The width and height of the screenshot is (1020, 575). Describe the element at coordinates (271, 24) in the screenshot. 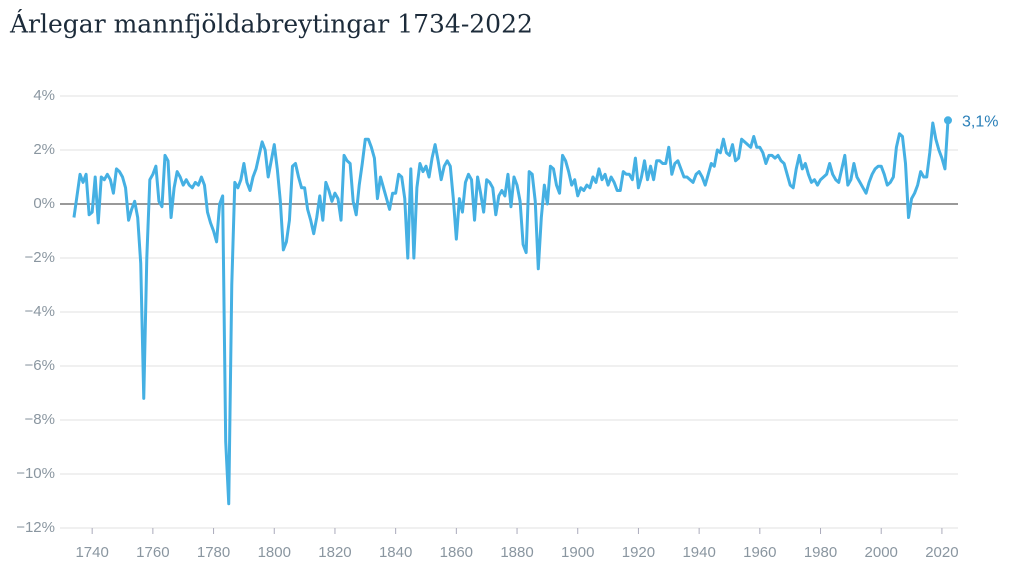

I see `chart-title: Árlegar mannfjöldabreytingar 1734-2022` at that location.